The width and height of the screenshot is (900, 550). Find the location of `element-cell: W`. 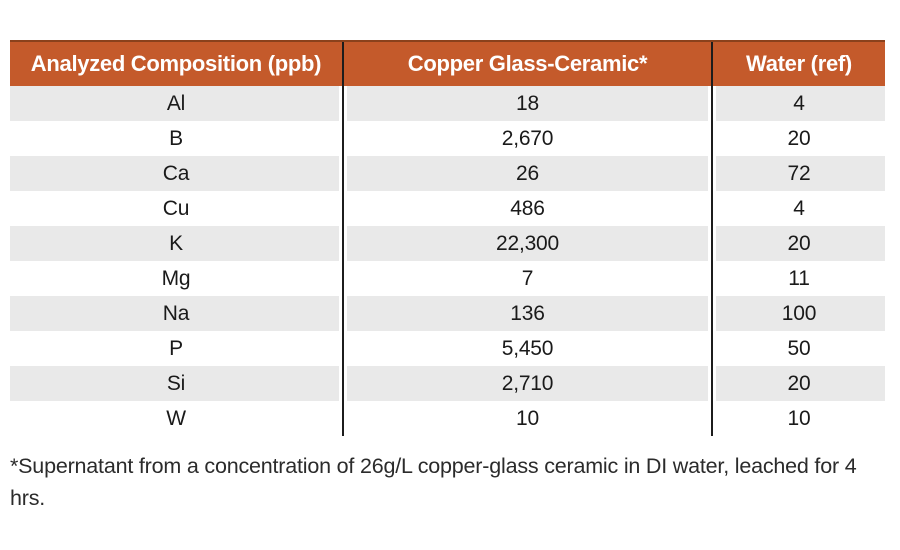

element-cell: W is located at coordinates (176, 418).